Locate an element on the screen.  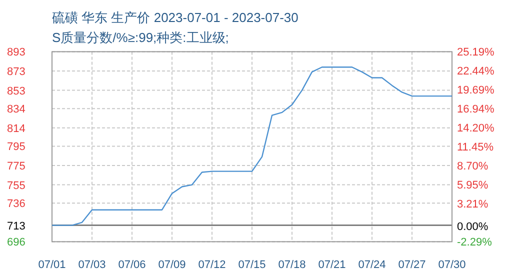
y-tick-label: 814 is located at coordinates (16, 128).